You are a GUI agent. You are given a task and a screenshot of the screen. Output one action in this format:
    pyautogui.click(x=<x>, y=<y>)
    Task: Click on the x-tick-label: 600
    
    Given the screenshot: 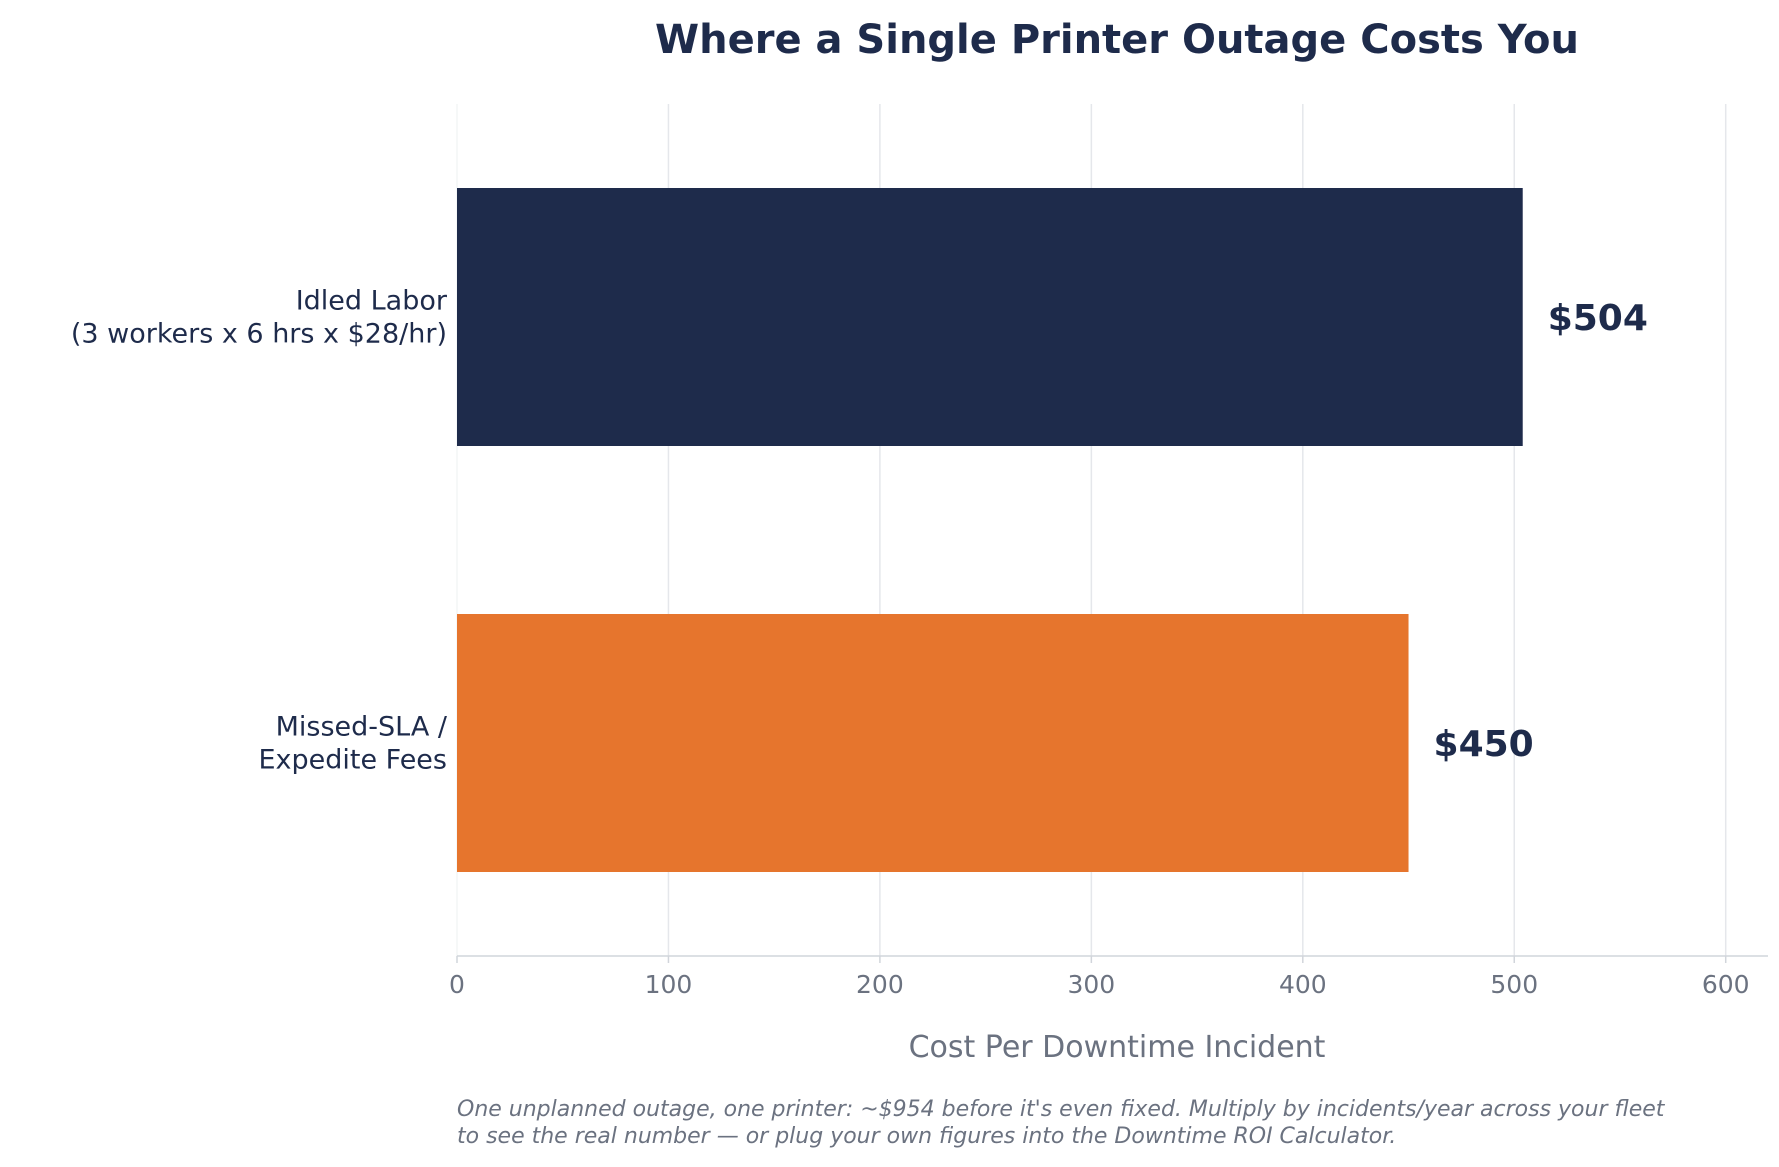 What is the action you would take?
    pyautogui.click(x=1726, y=984)
    